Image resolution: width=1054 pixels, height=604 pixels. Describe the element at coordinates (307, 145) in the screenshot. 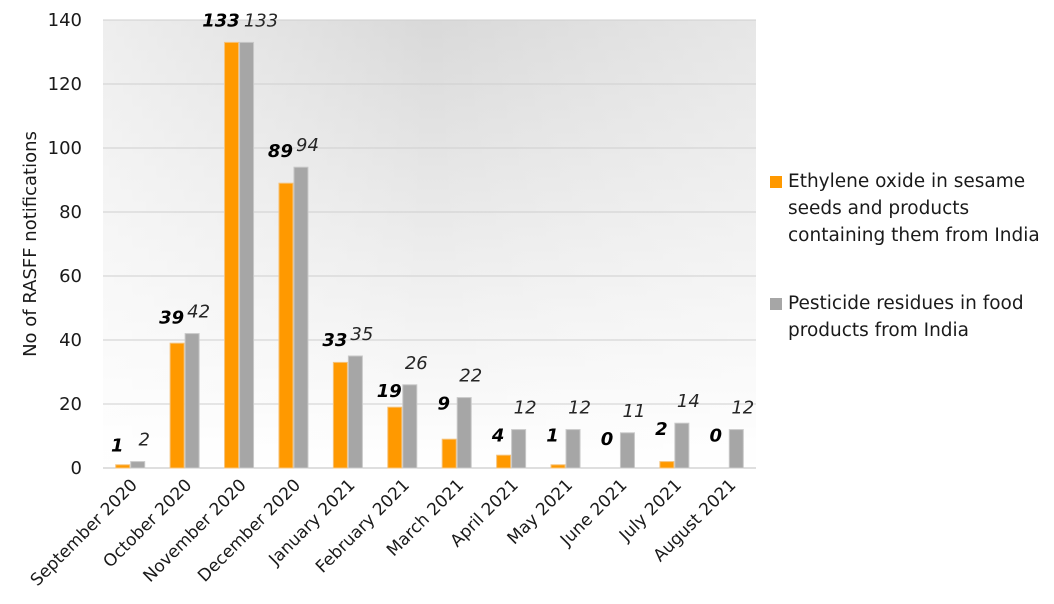

I see `data-label-pesticide-residues: 94` at that location.